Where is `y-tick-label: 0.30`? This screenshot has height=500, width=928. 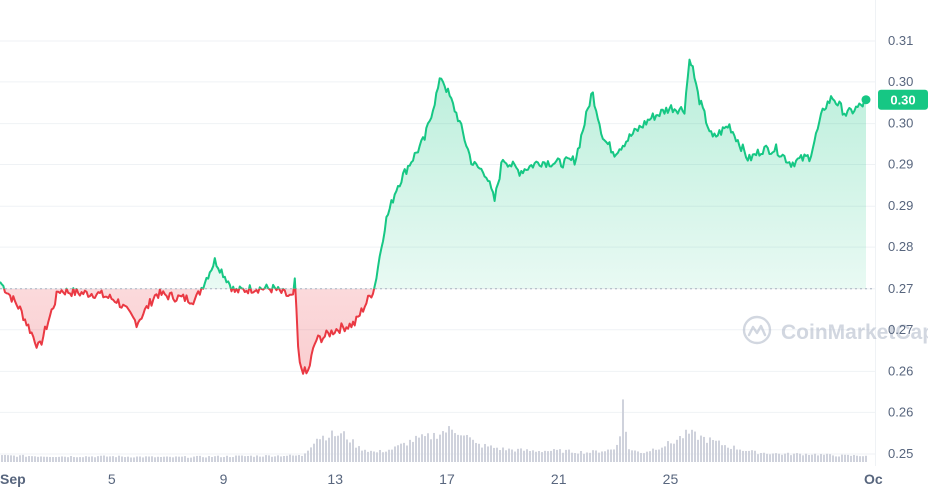 y-tick-label: 0.30 is located at coordinates (900, 123).